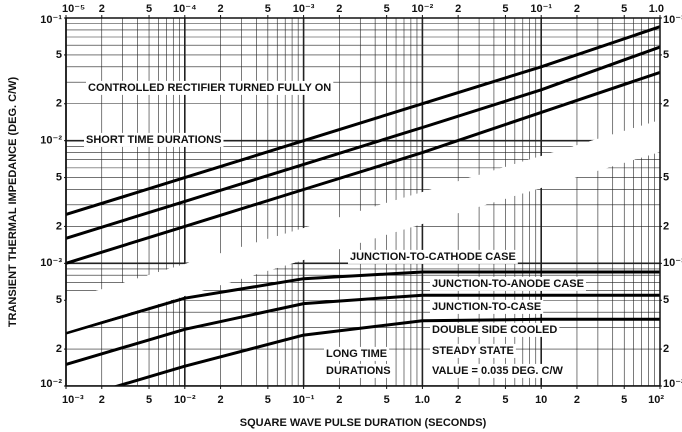 Image resolution: width=682 pixels, height=432 pixels. I want to click on annotation: DOUBLE SIDE COOLED, so click(494, 330).